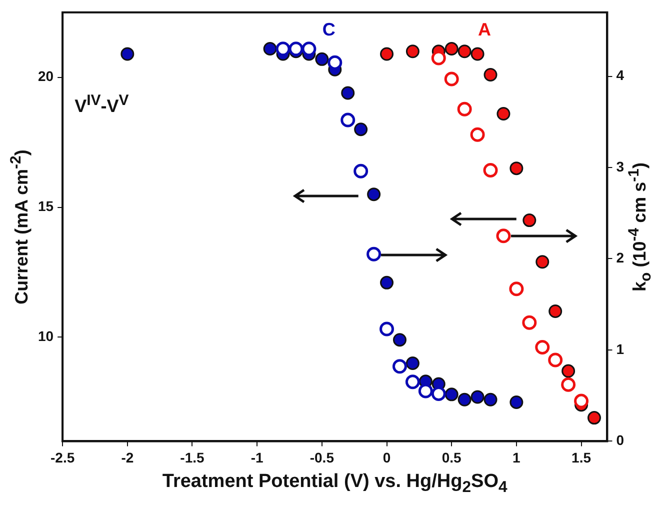  Describe the element at coordinates (192, 457) in the screenshot. I see `x-tick-label: -1.5` at that location.